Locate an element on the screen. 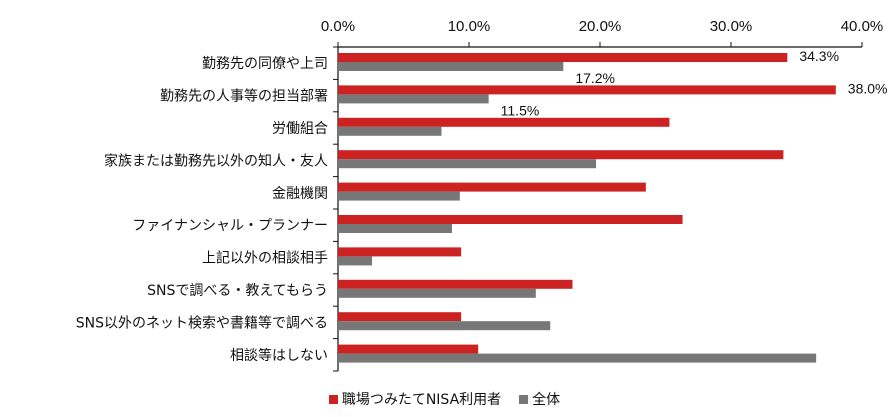  legend: 職場つみたてNISA利用者 全体 is located at coordinates (444, 399).